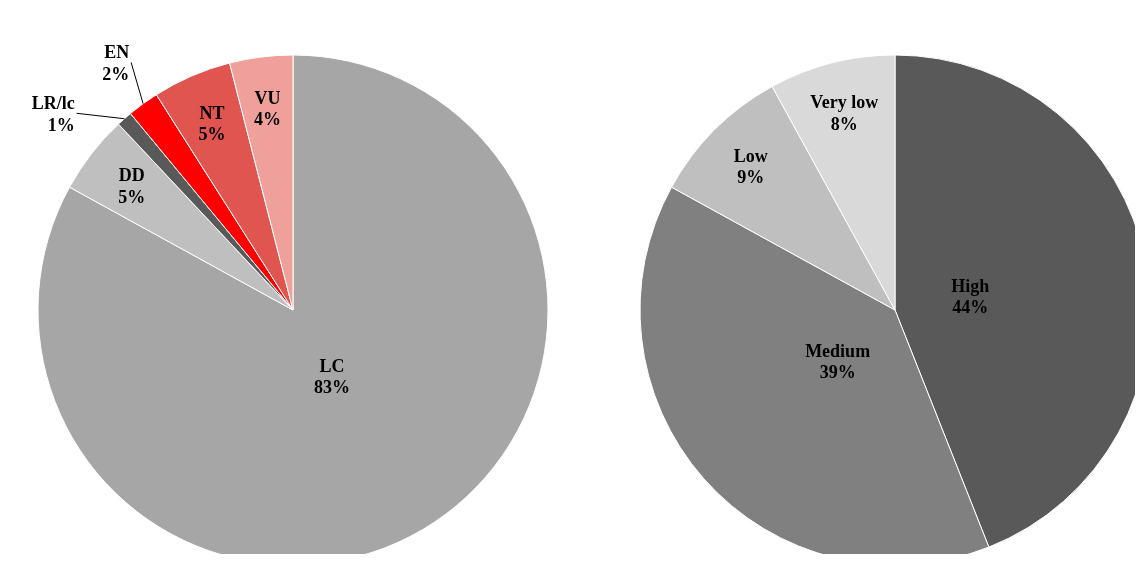 The height and width of the screenshot is (562, 1143). I want to click on data-label: 44%, so click(970, 307).